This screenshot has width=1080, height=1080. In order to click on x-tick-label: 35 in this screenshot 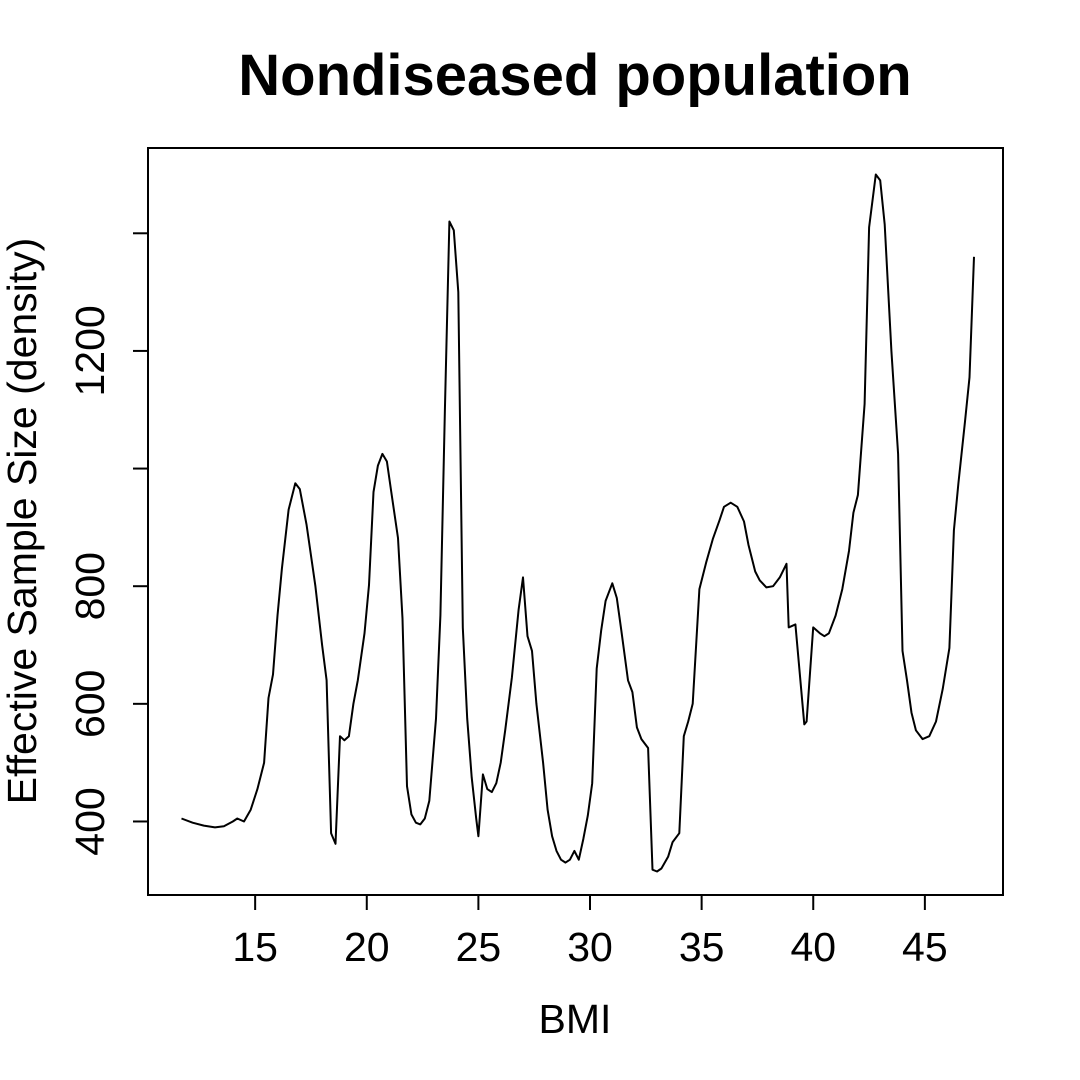, I will do `click(702, 947)`.